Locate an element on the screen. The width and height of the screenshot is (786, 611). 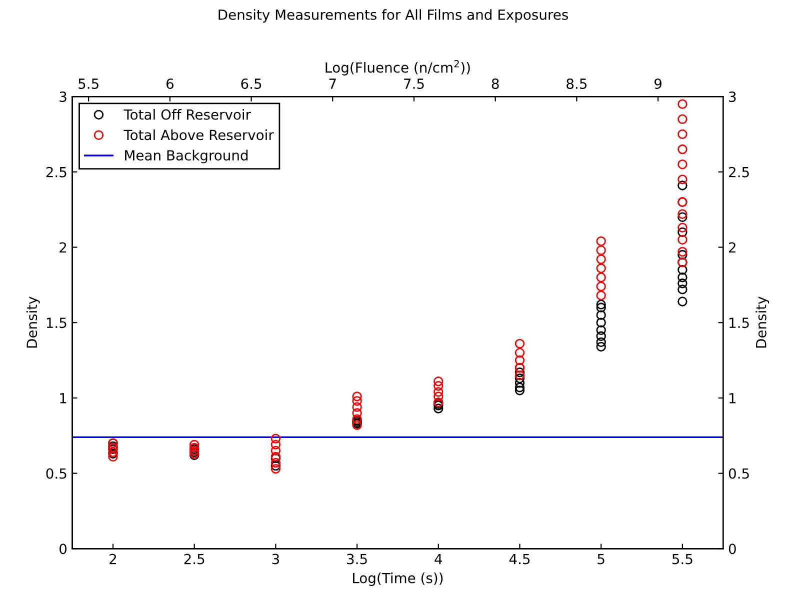
x-axis-title: Log(Time (s)) is located at coordinates (398, 579).